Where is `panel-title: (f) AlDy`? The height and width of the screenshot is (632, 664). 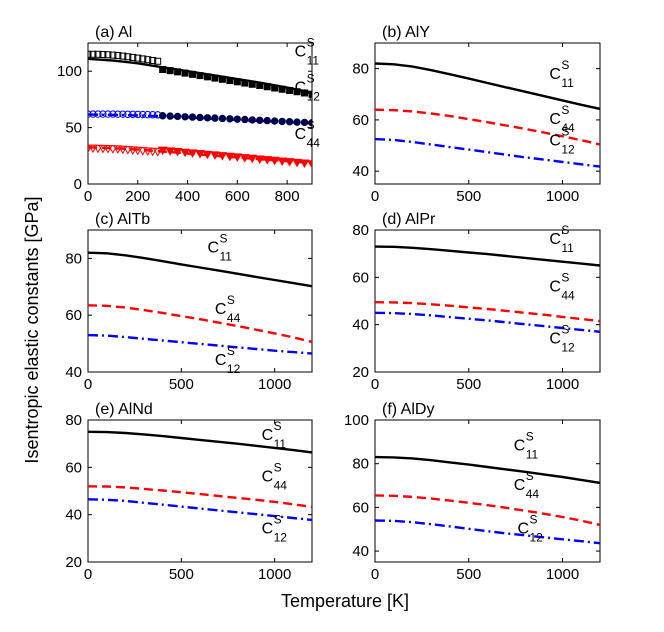
panel-title: (f) AlDy is located at coordinates (408, 409).